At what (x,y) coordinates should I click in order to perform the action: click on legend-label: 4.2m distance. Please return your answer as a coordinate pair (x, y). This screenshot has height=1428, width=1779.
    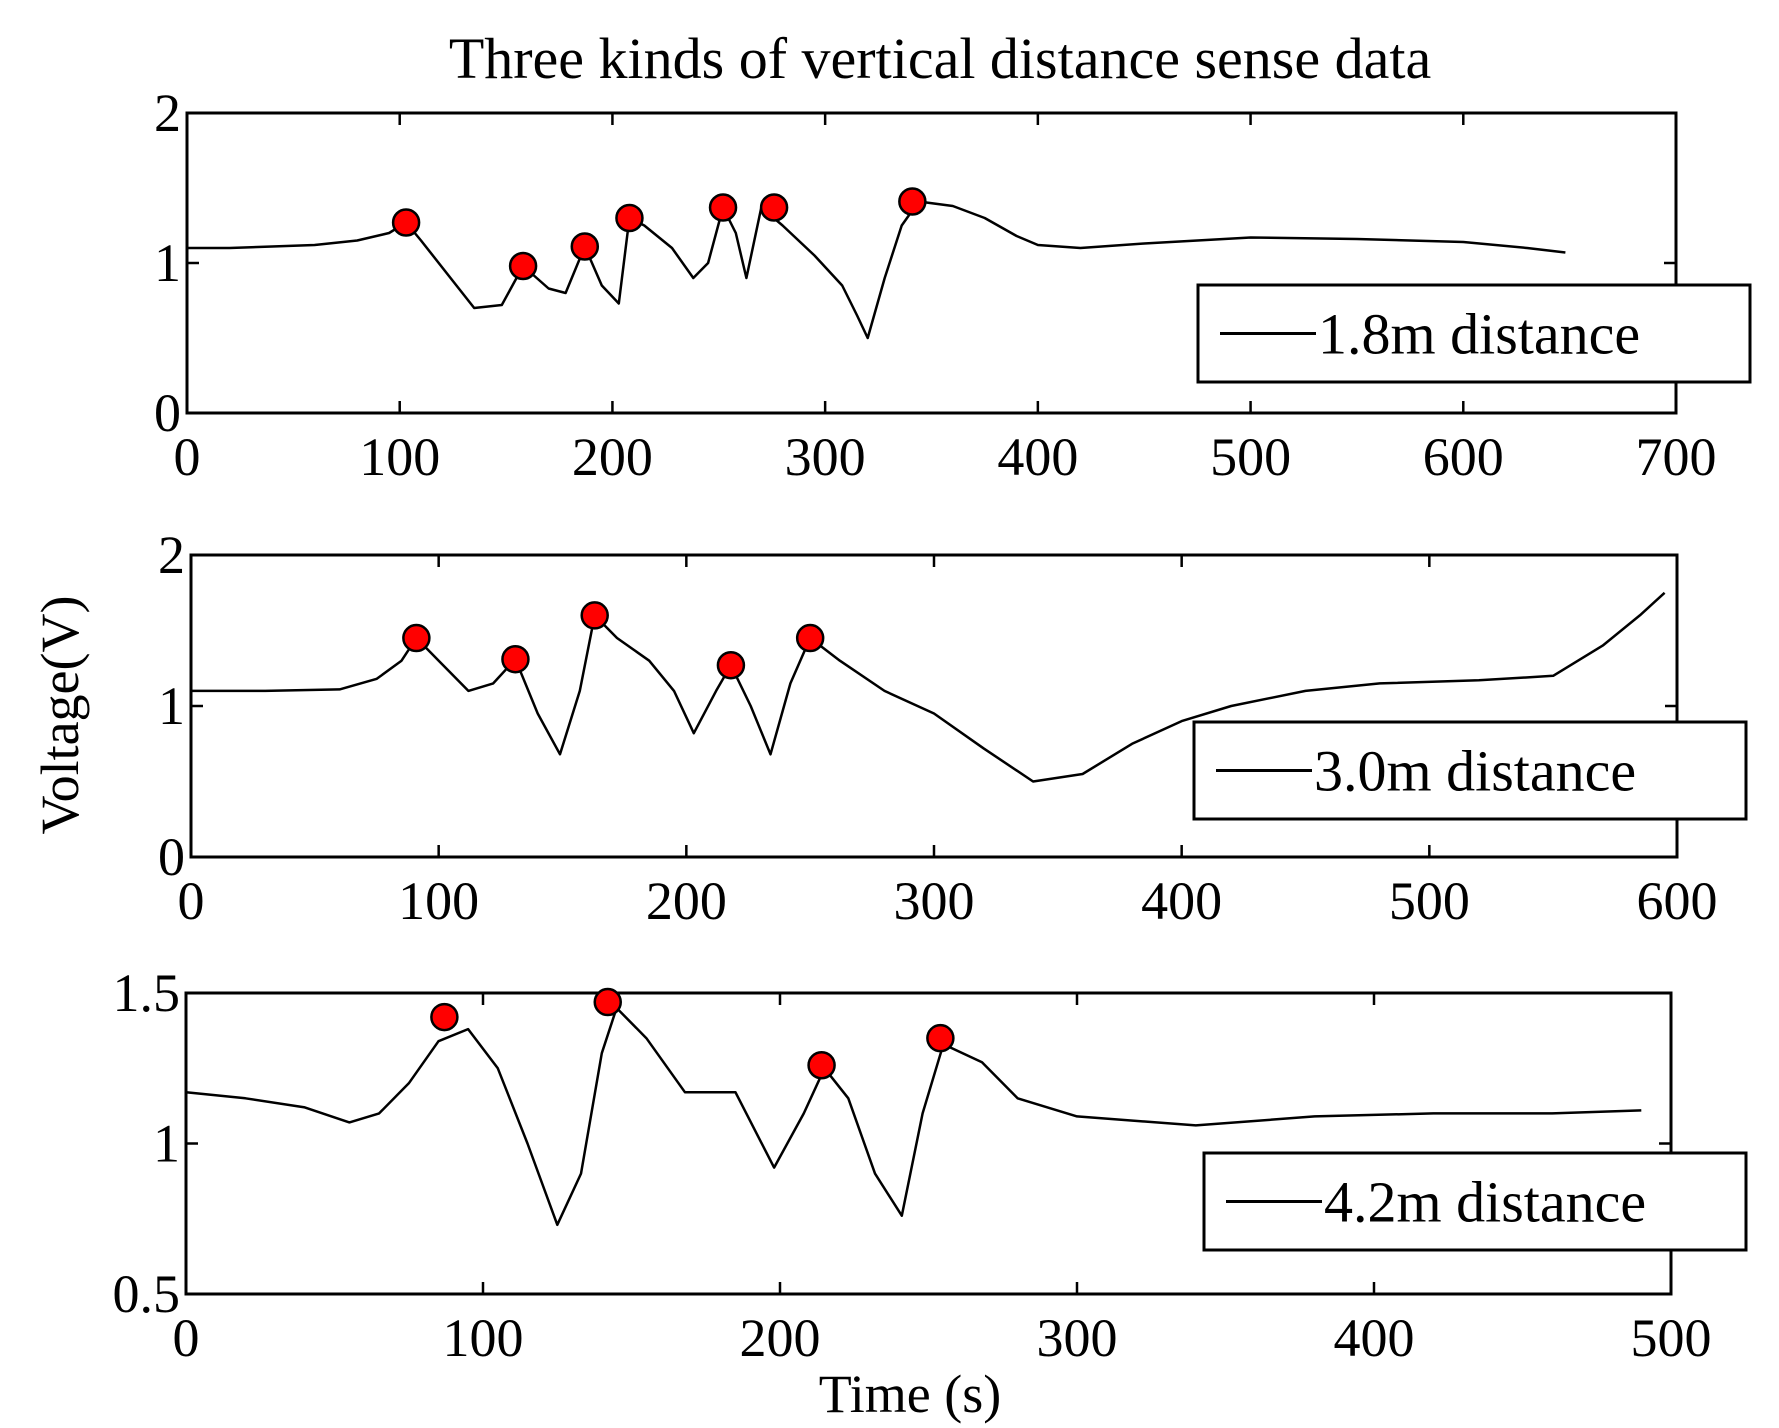
    Looking at the image, I should click on (1485, 1202).